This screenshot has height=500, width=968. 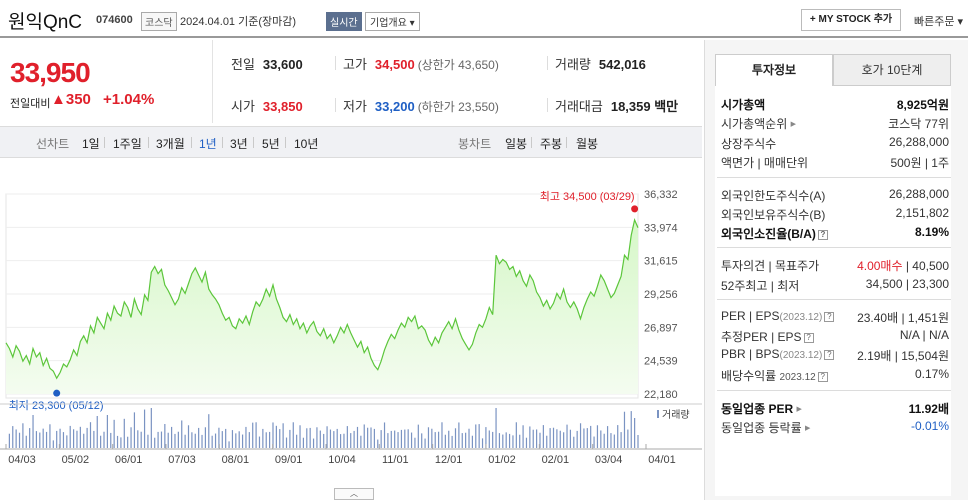 I want to click on period-1y: 1년, so click(x=208, y=144).